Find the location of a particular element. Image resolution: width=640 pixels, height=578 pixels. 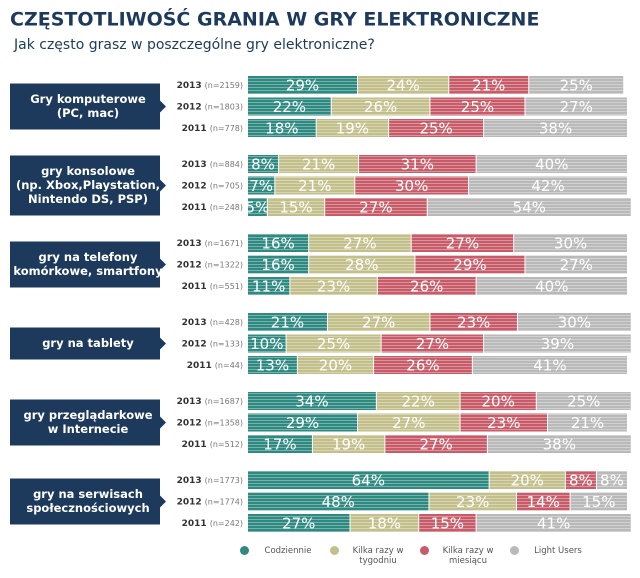

row-label: 2013 (n=1773) is located at coordinates (210, 481).